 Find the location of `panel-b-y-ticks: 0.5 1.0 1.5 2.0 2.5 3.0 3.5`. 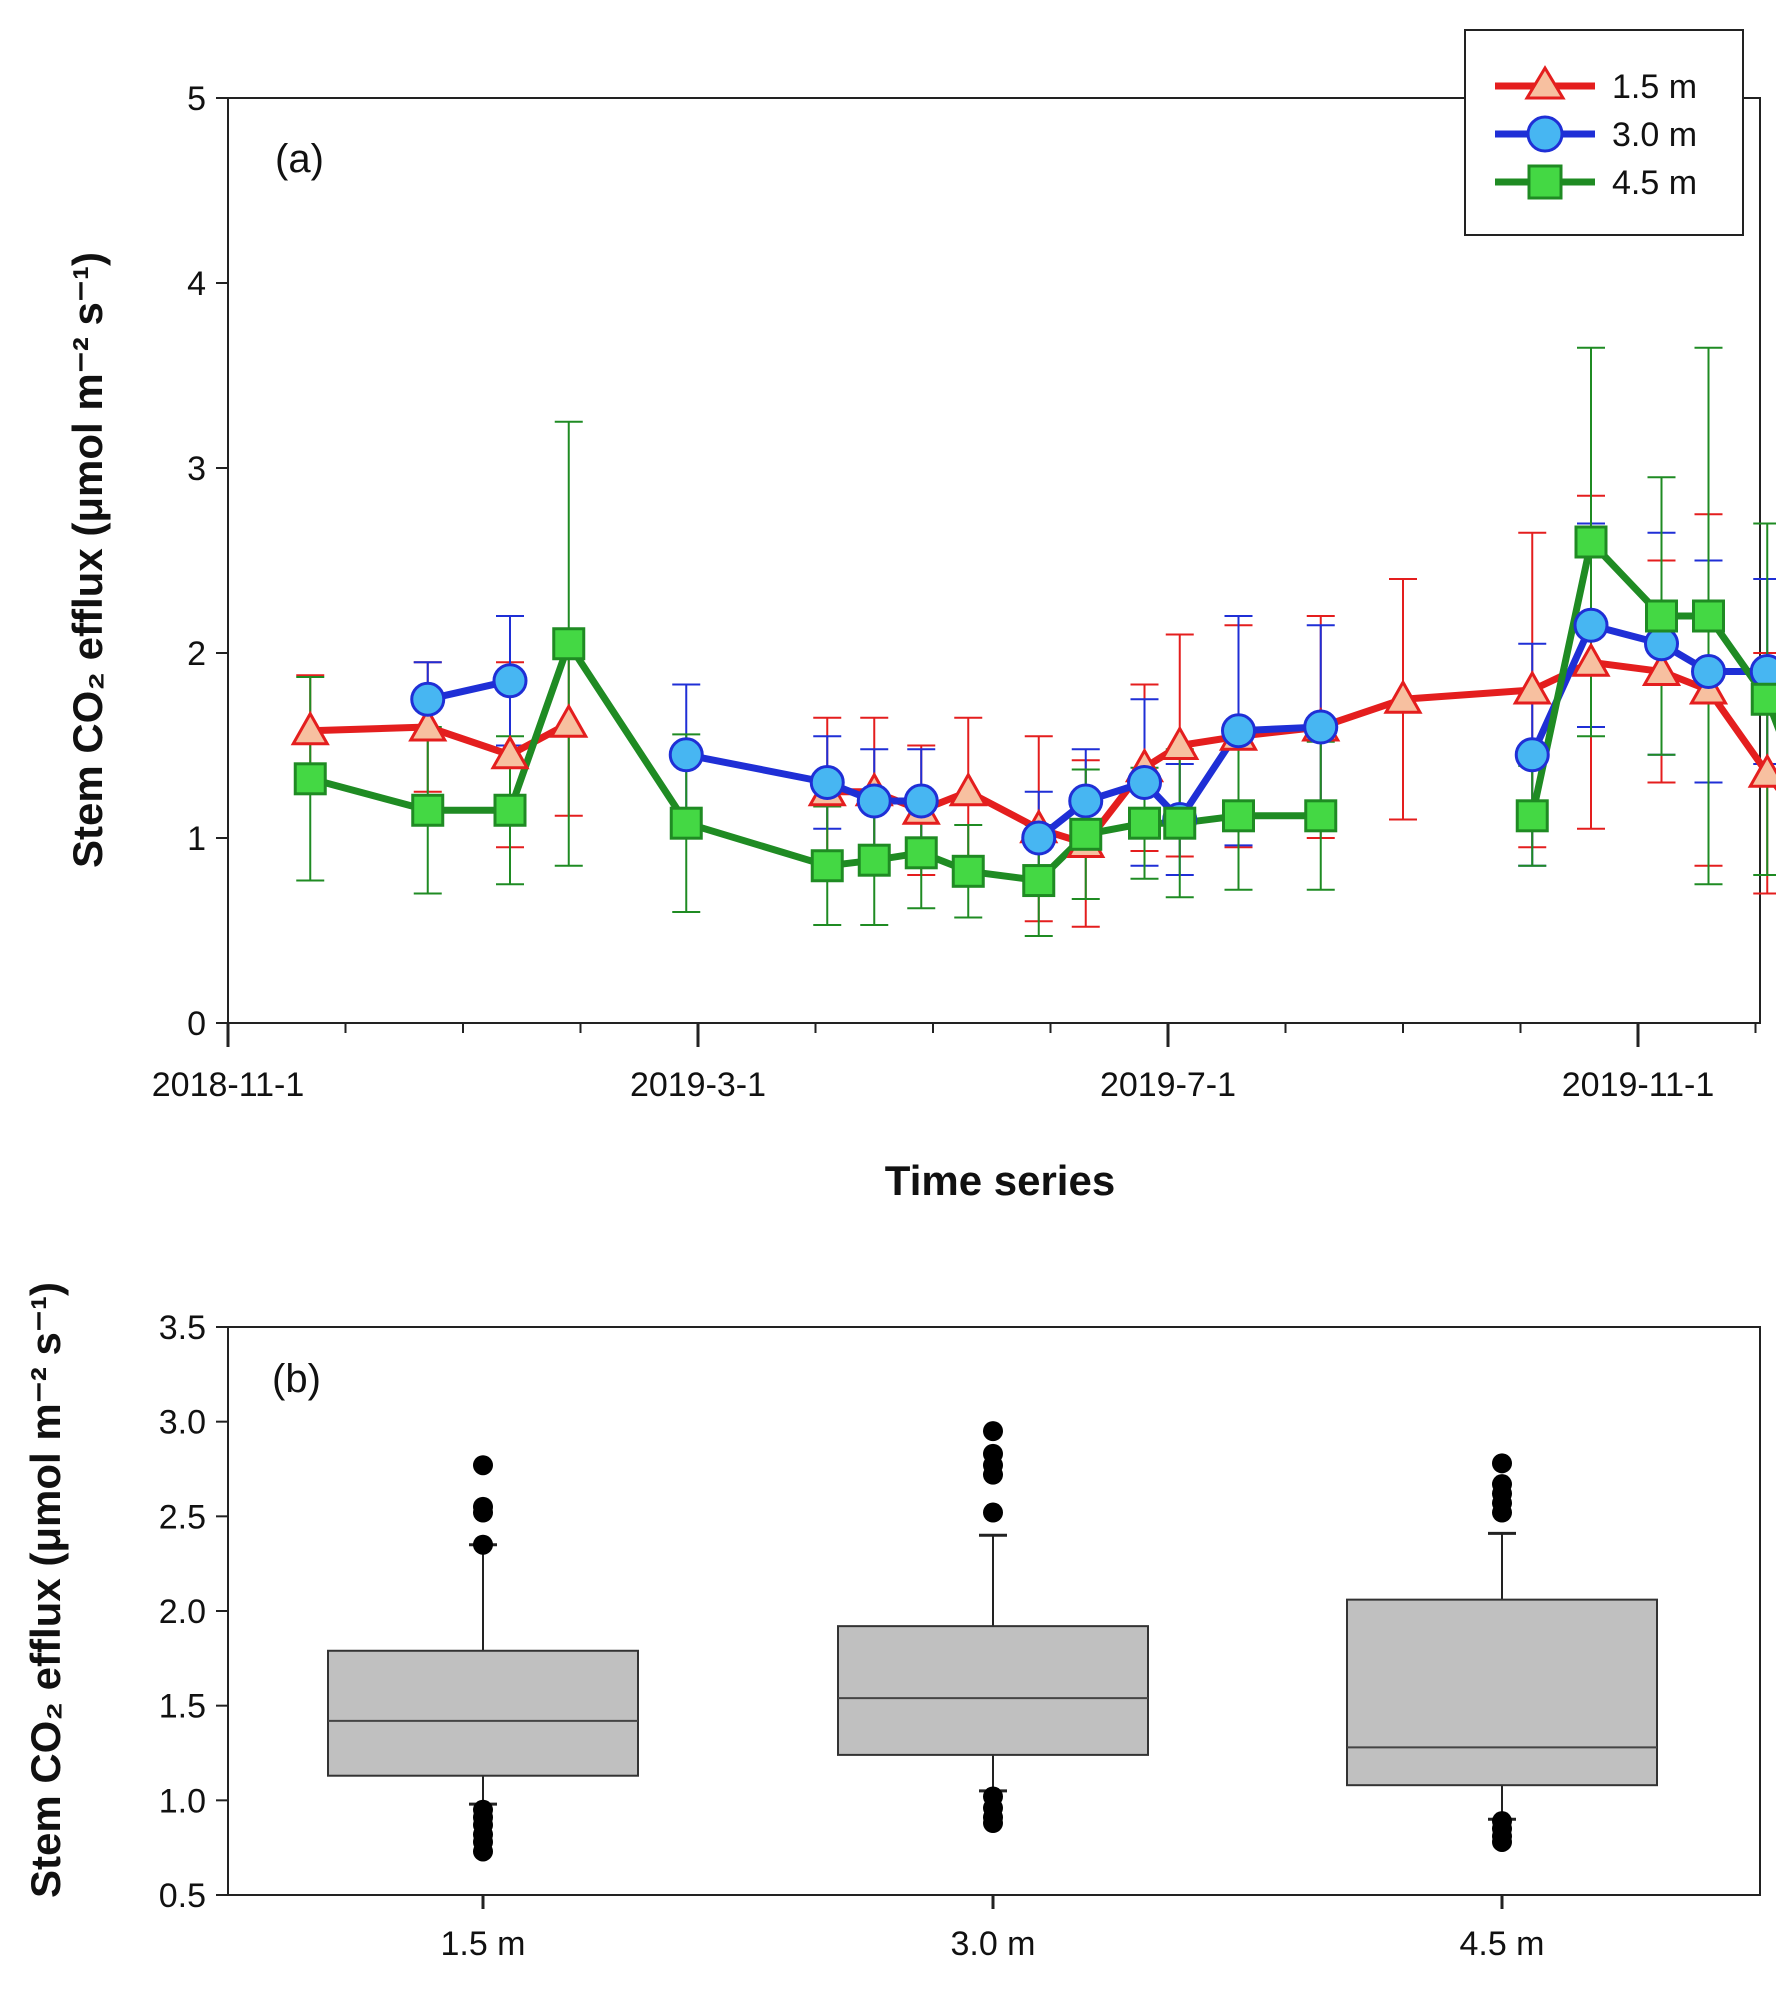

panel-b-y-ticks: 0.5 1.0 1.5 2.0 2.5 3.0 3.5 is located at coordinates (193, 1612).